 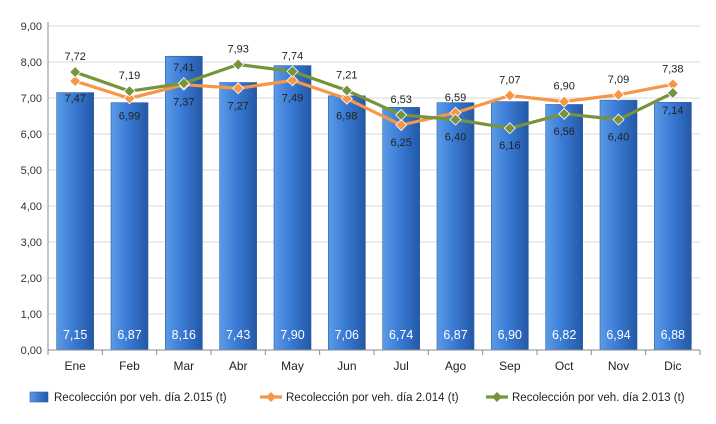 What do you see at coordinates (74, 99) in the screenshot?
I see `line-value-label: 7,47` at bounding box center [74, 99].